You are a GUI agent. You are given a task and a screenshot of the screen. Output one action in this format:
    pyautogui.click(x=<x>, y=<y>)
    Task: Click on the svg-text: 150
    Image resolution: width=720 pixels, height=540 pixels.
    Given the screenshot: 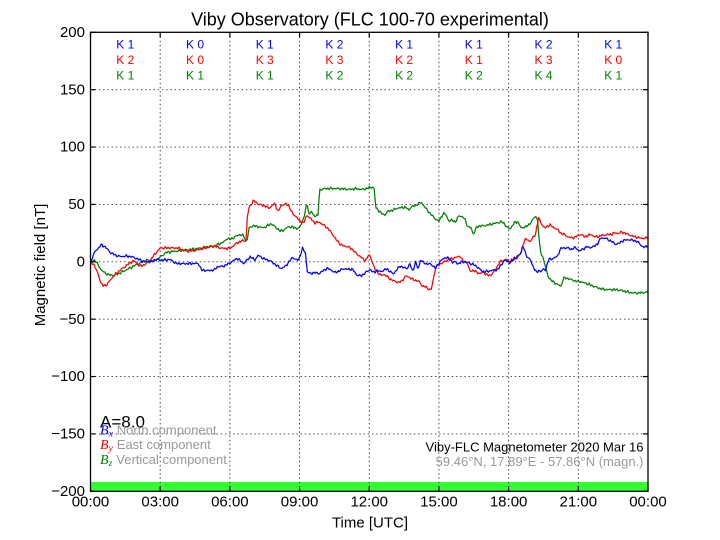 What is the action you would take?
    pyautogui.click(x=72, y=89)
    